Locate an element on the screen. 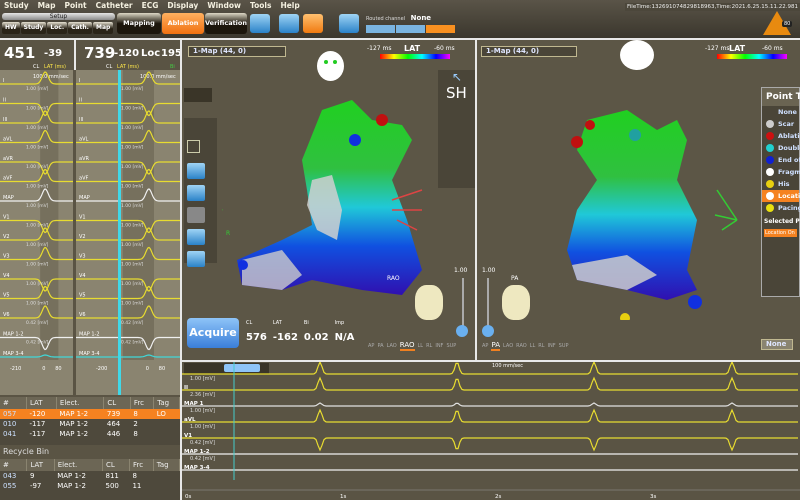 This screenshot has height=500, width=800. point-type-item: None is located at coordinates (780, 112).